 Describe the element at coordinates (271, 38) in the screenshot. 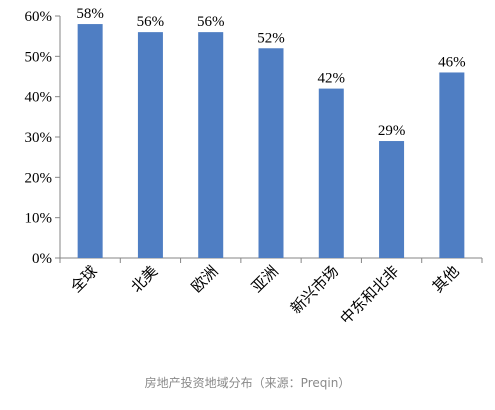

I see `data-label: 52%` at that location.